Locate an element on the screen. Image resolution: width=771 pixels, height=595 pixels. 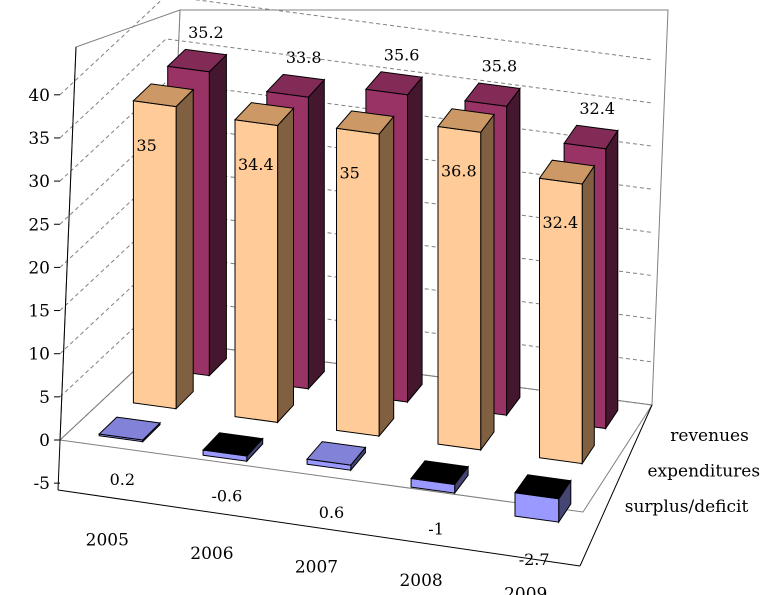
data-label: 34.4 is located at coordinates (256, 164).